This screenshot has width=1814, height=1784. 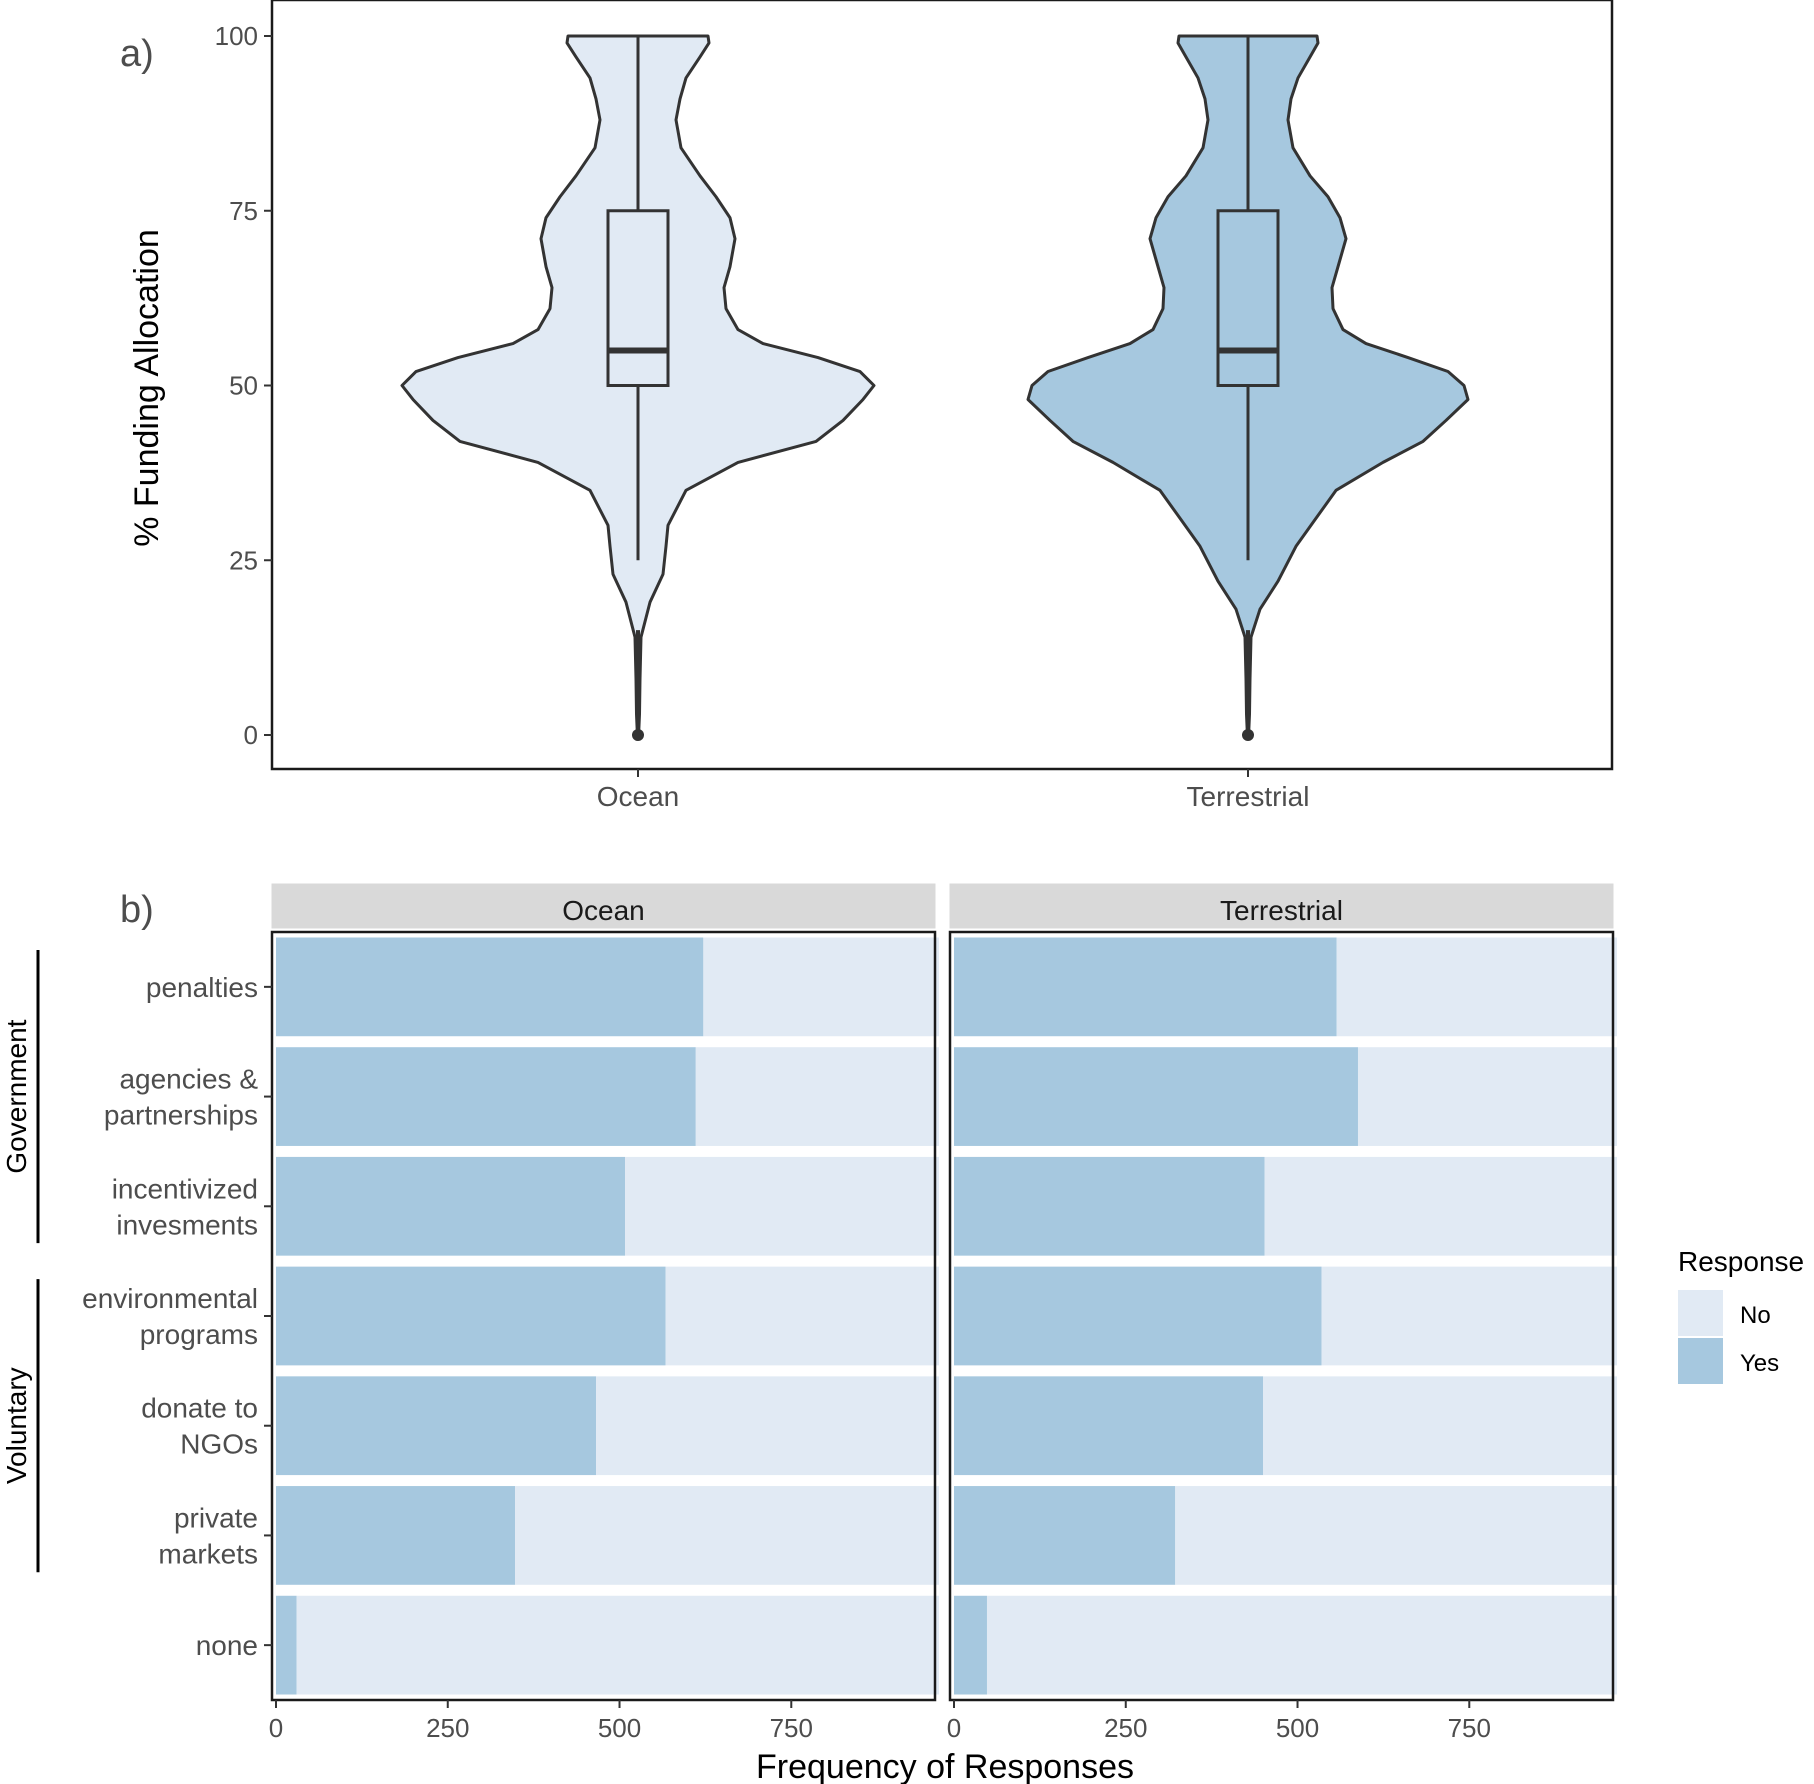 What do you see at coordinates (817, 1096) in the screenshot?
I see `bar-no-ocean-agencies-partnerships` at bounding box center [817, 1096].